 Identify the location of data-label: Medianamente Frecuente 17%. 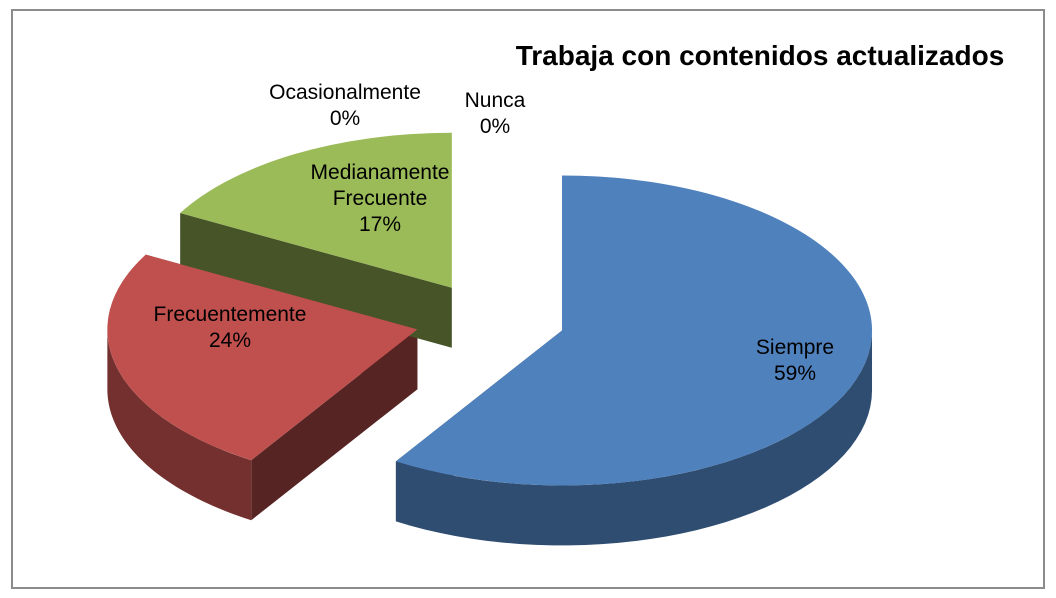
(380, 199).